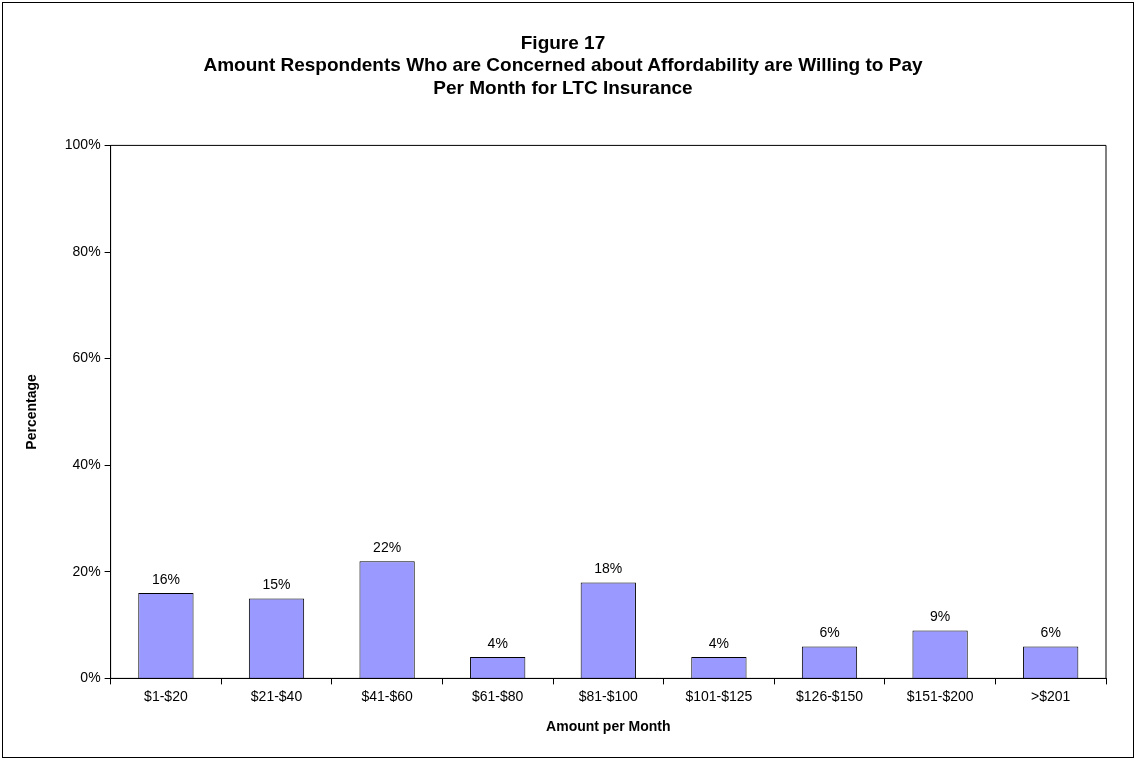 Image resolution: width=1136 pixels, height=760 pixels. What do you see at coordinates (86, 570) in the screenshot?
I see `y-tick-label: 20%` at bounding box center [86, 570].